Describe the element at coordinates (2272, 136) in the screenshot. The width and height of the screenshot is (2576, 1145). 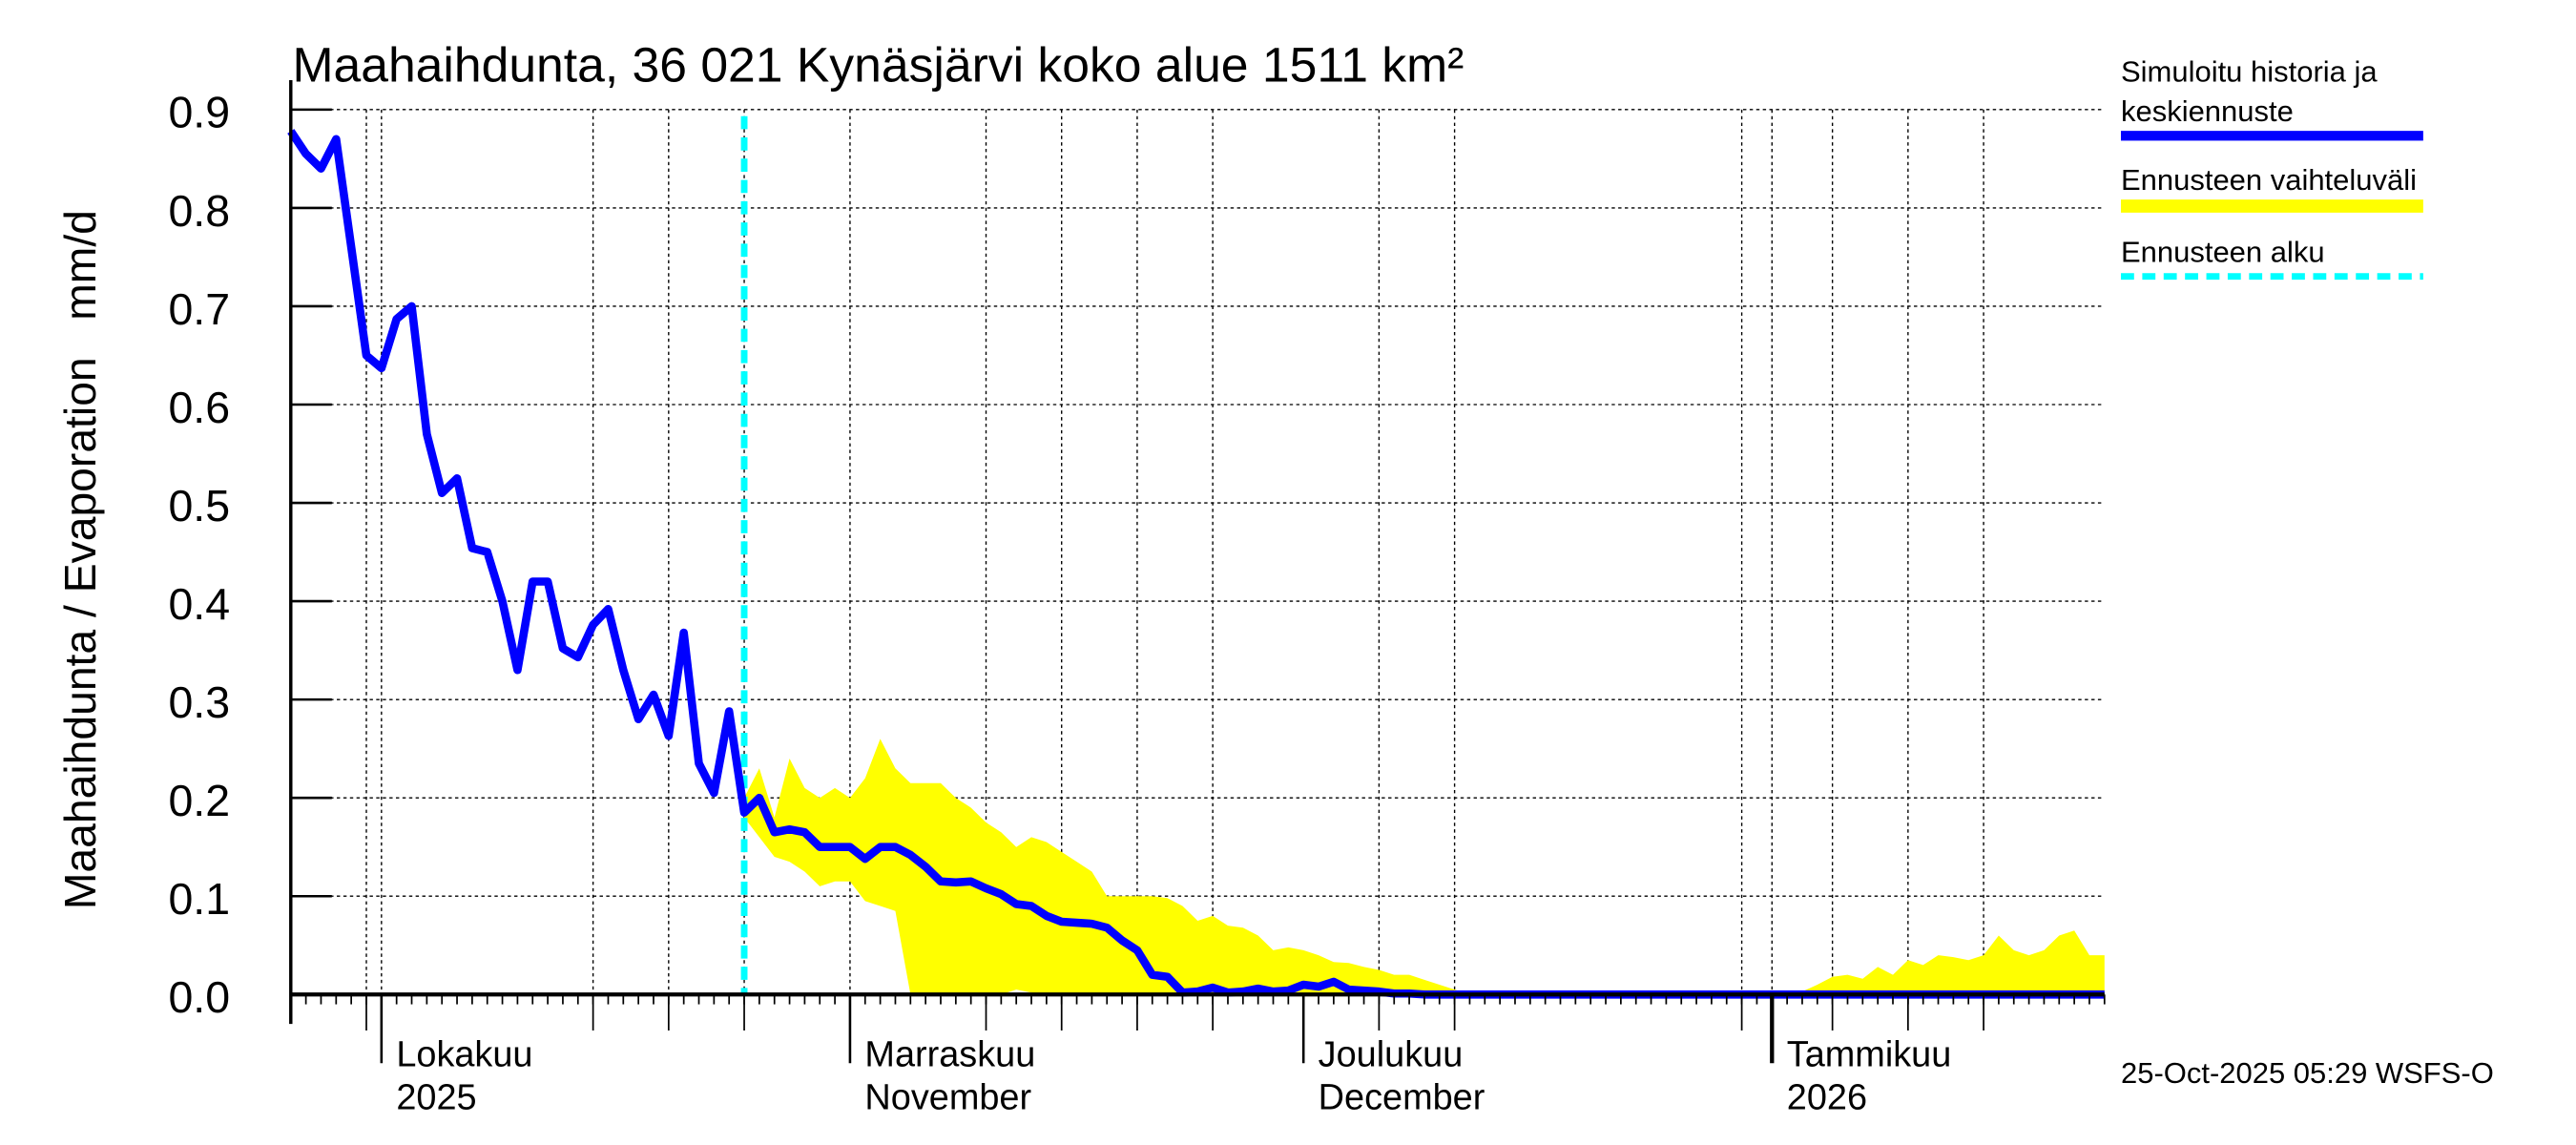
I see `legend-swatch-simulated` at that location.